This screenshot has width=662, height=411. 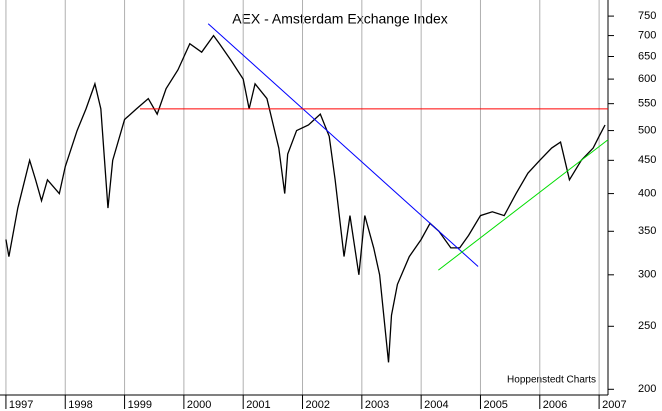 What do you see at coordinates (647, 193) in the screenshot?
I see `y-tick-label: 400` at bounding box center [647, 193].